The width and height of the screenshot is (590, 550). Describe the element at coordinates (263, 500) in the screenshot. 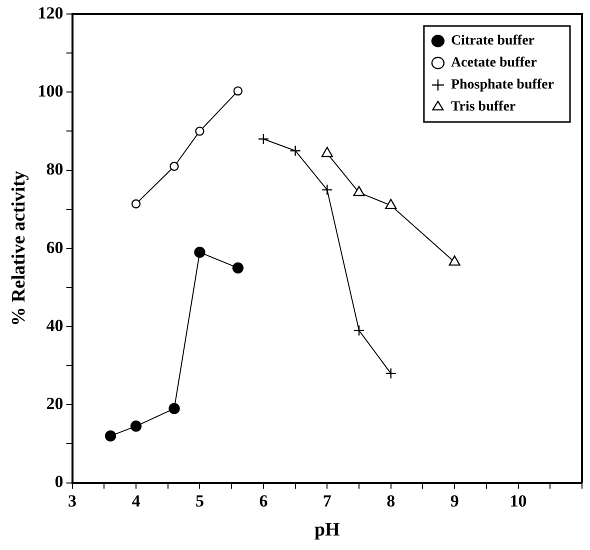

I see `x-tick-label: 6` at that location.